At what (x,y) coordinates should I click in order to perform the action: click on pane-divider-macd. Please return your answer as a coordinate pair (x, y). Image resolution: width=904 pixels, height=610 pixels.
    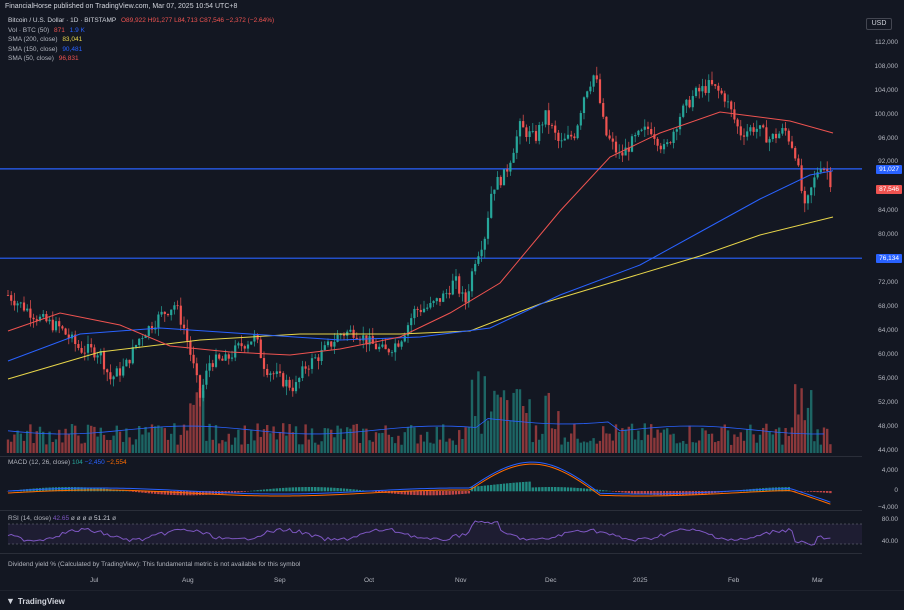
    Looking at the image, I should click on (431, 456).